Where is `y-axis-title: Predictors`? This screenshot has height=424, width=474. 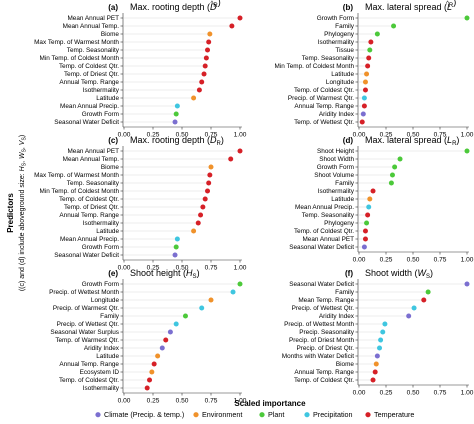
y-axis-title: Predictors is located at coordinates (10, 213).